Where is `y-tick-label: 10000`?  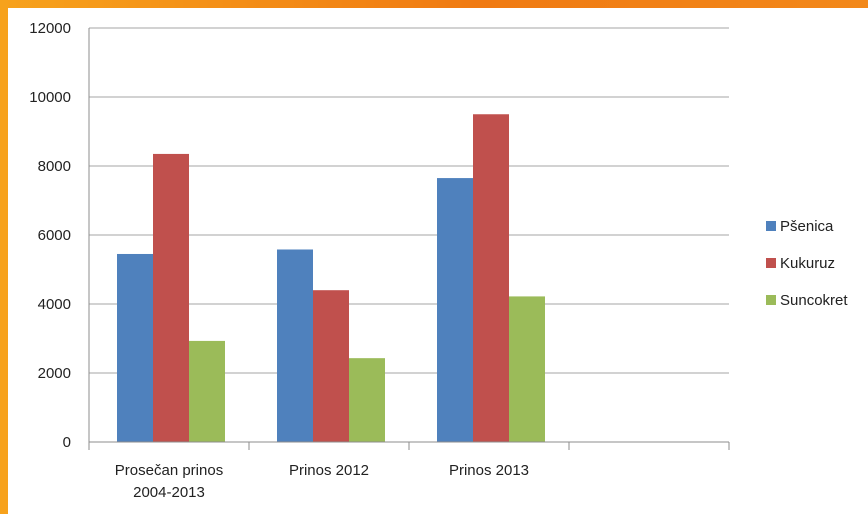
y-tick-label: 10000 is located at coordinates (50, 97).